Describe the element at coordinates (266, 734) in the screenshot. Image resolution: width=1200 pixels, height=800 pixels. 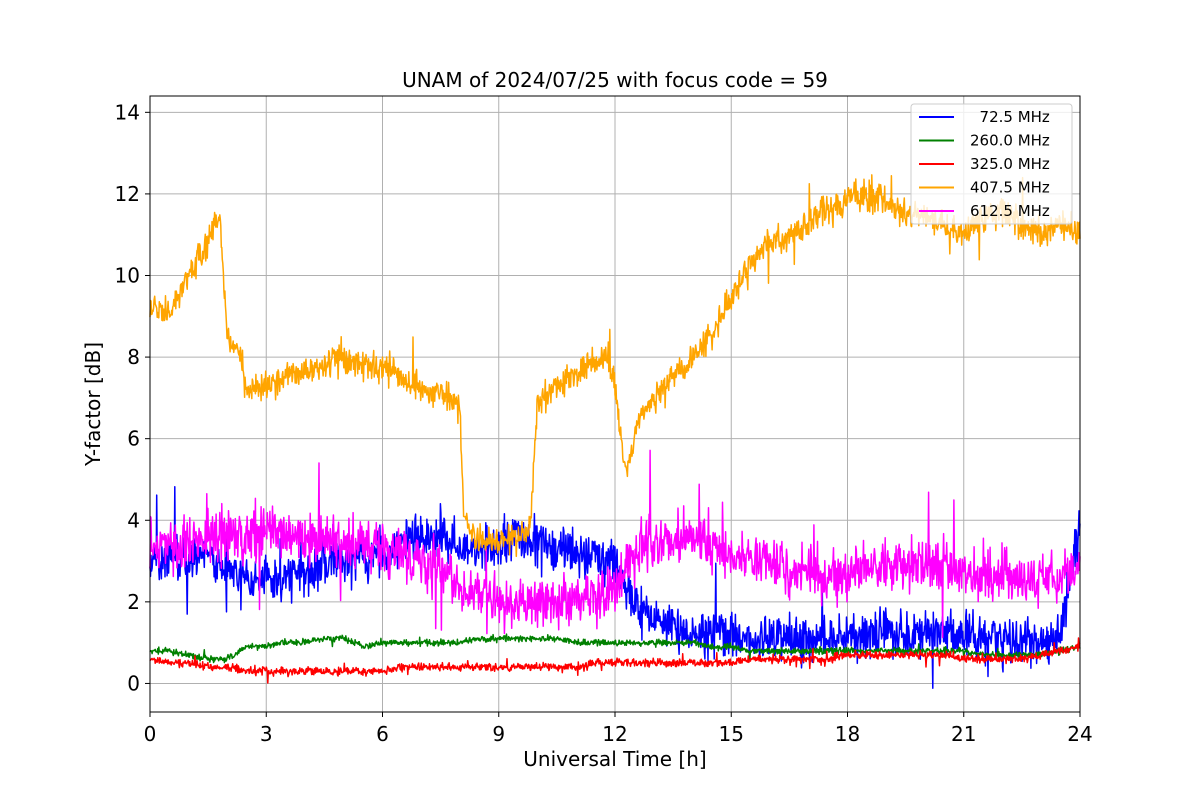
I see `x-tick-label: 3` at that location.